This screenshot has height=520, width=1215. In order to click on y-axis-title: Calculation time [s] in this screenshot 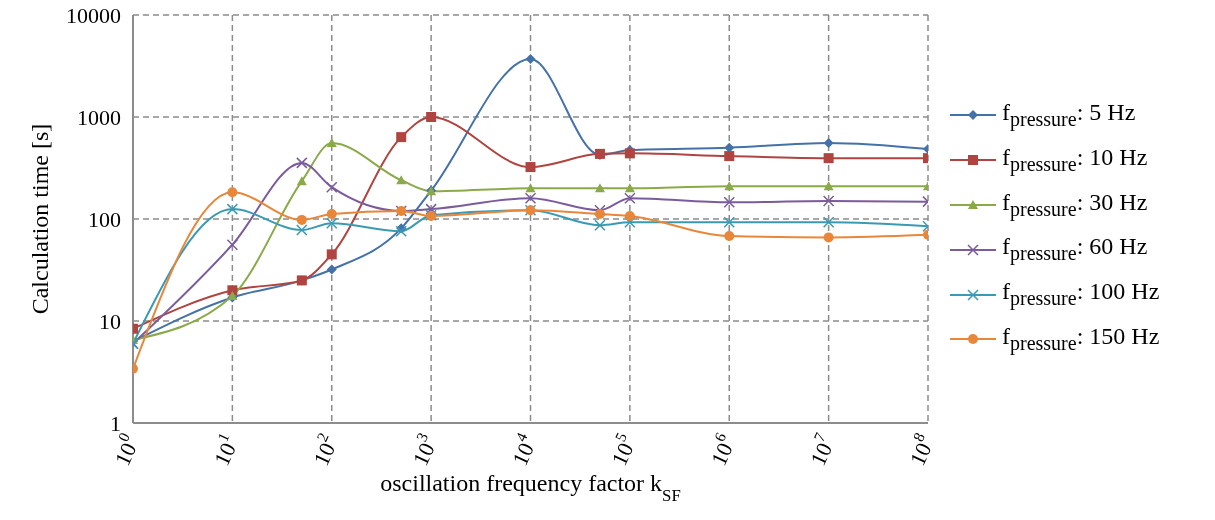, I will do `click(40, 219)`.